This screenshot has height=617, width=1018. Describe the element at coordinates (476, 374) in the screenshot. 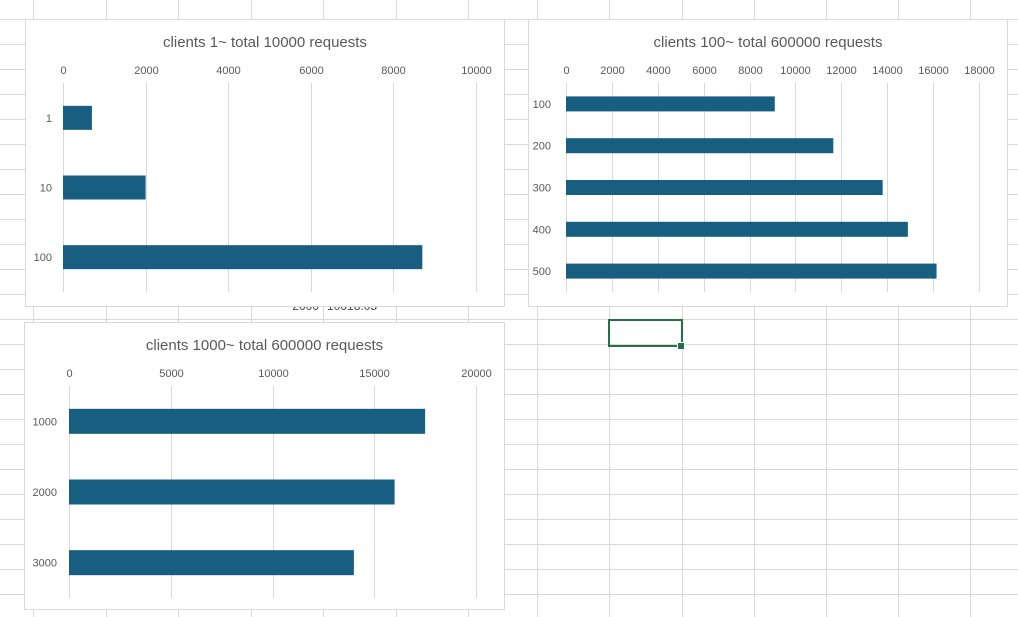

I see `x-tick-label: 20000` at that location.